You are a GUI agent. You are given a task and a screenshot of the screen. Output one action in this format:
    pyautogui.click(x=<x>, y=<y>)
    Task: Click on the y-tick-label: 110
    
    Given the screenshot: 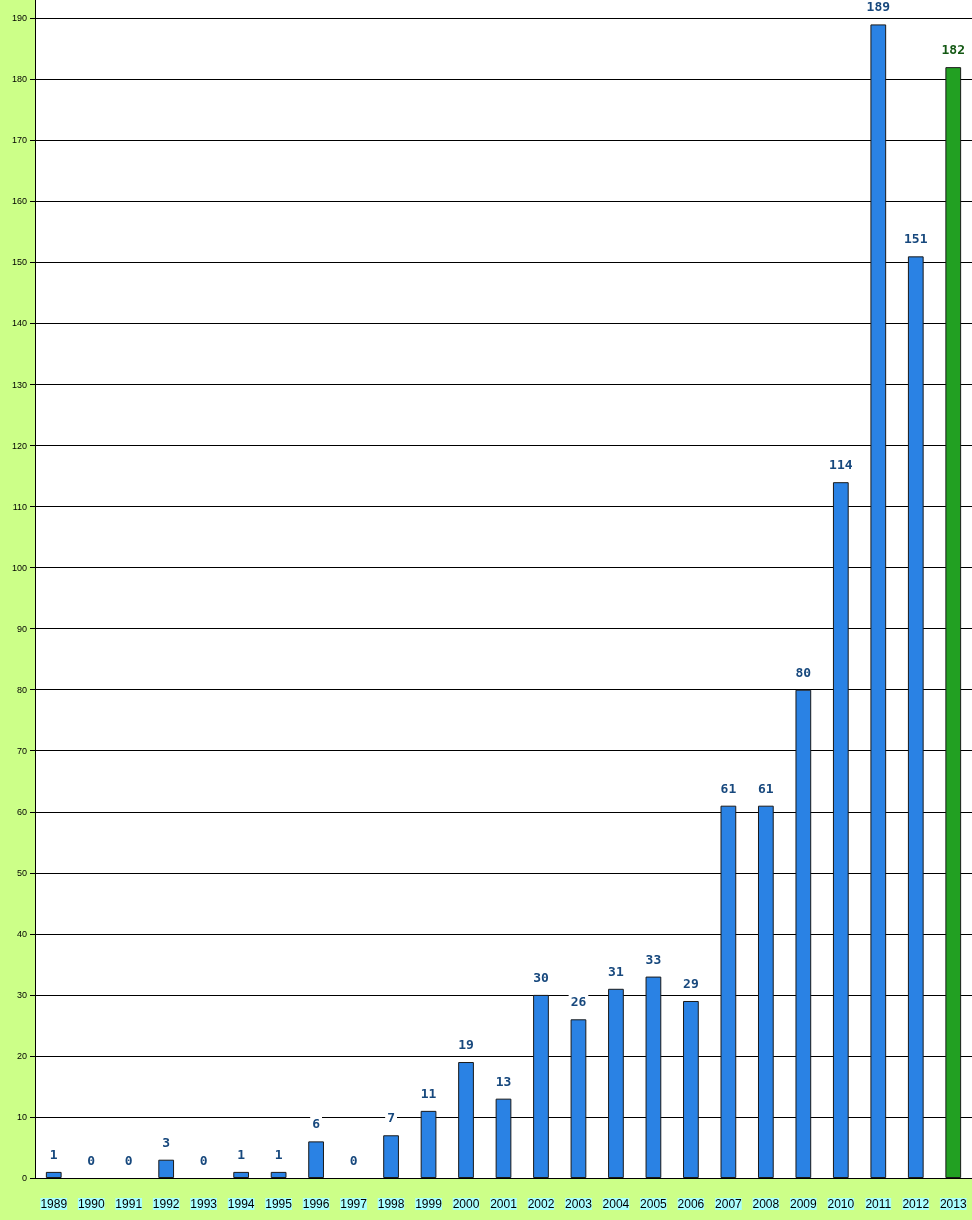 What is the action you would take?
    pyautogui.click(x=19, y=506)
    